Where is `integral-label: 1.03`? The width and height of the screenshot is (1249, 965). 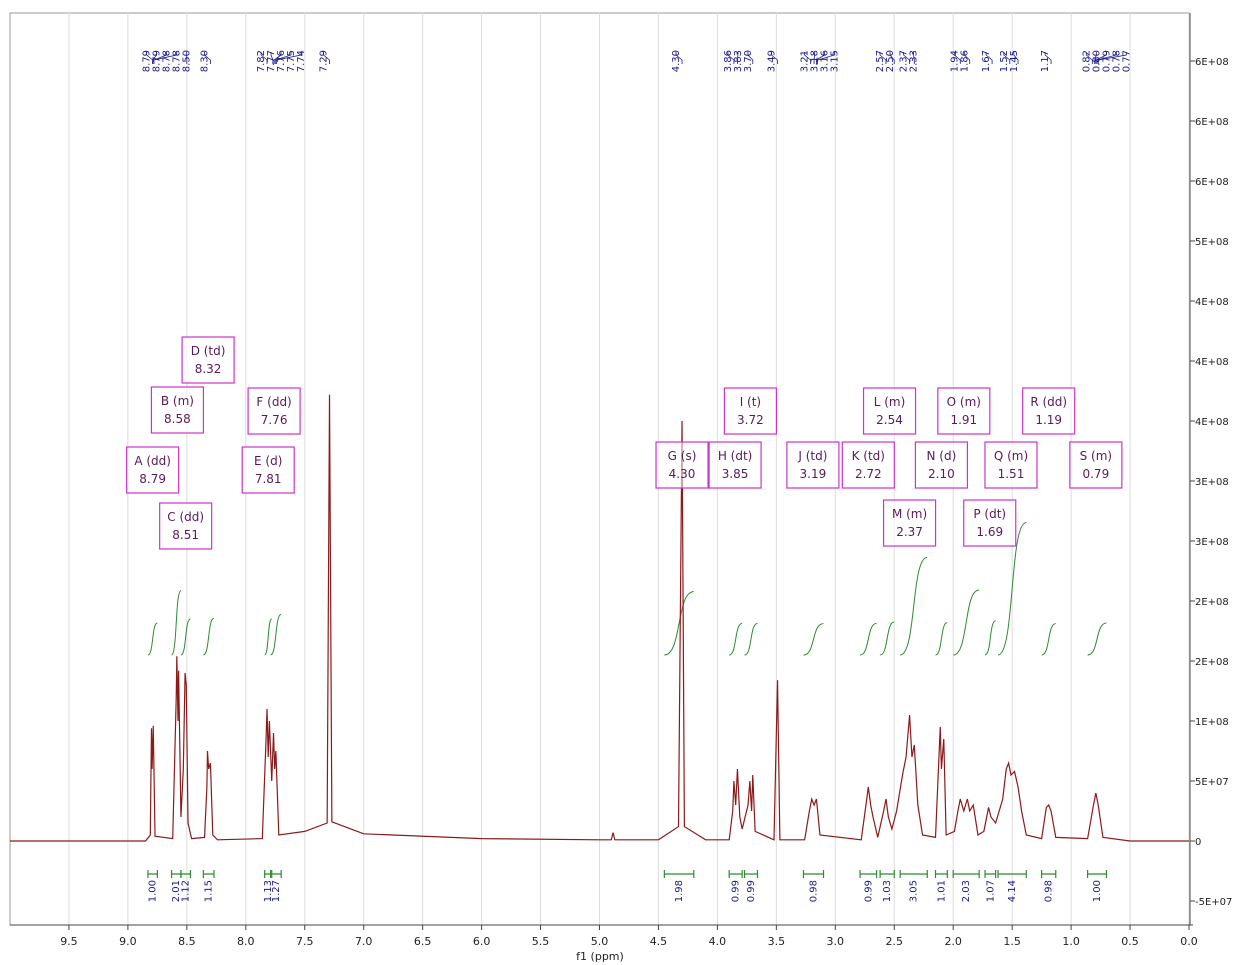 integral-label: 1.03 is located at coordinates (887, 891).